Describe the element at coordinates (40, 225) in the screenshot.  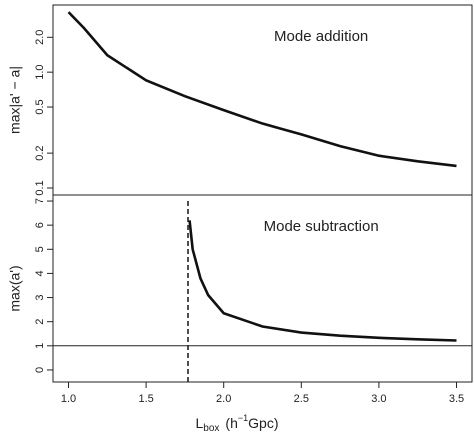
I see `y-tick-label: 6` at that location.